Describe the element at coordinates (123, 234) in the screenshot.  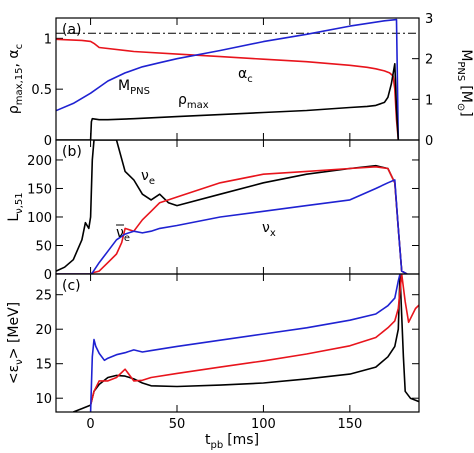
I see `series-label-red: νe` at that location.